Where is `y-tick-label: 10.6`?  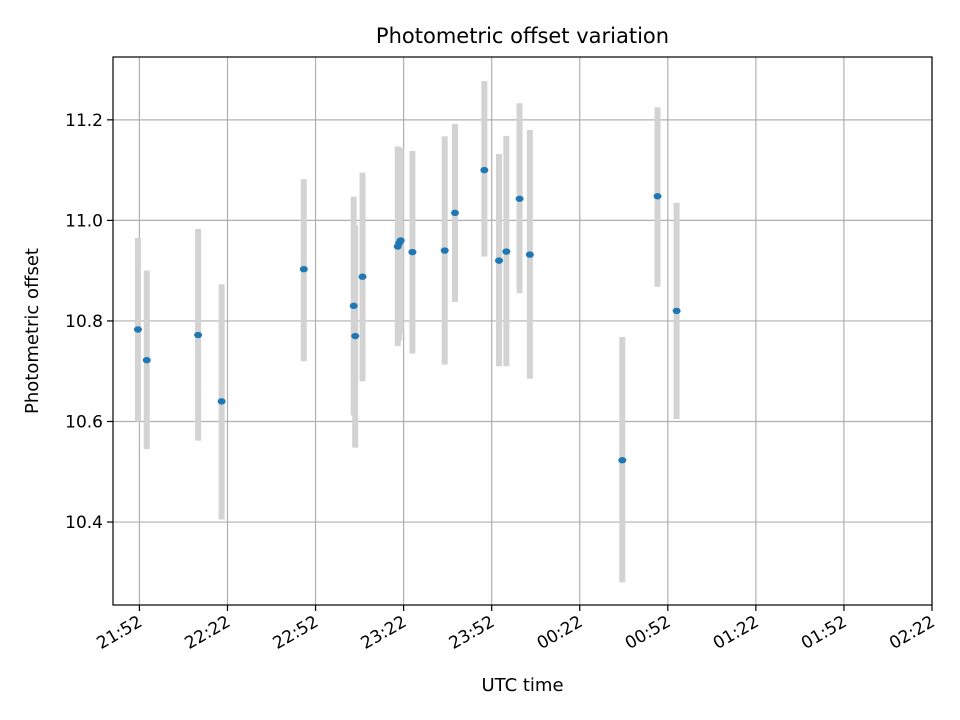 y-tick-label: 10.6 is located at coordinates (84, 422).